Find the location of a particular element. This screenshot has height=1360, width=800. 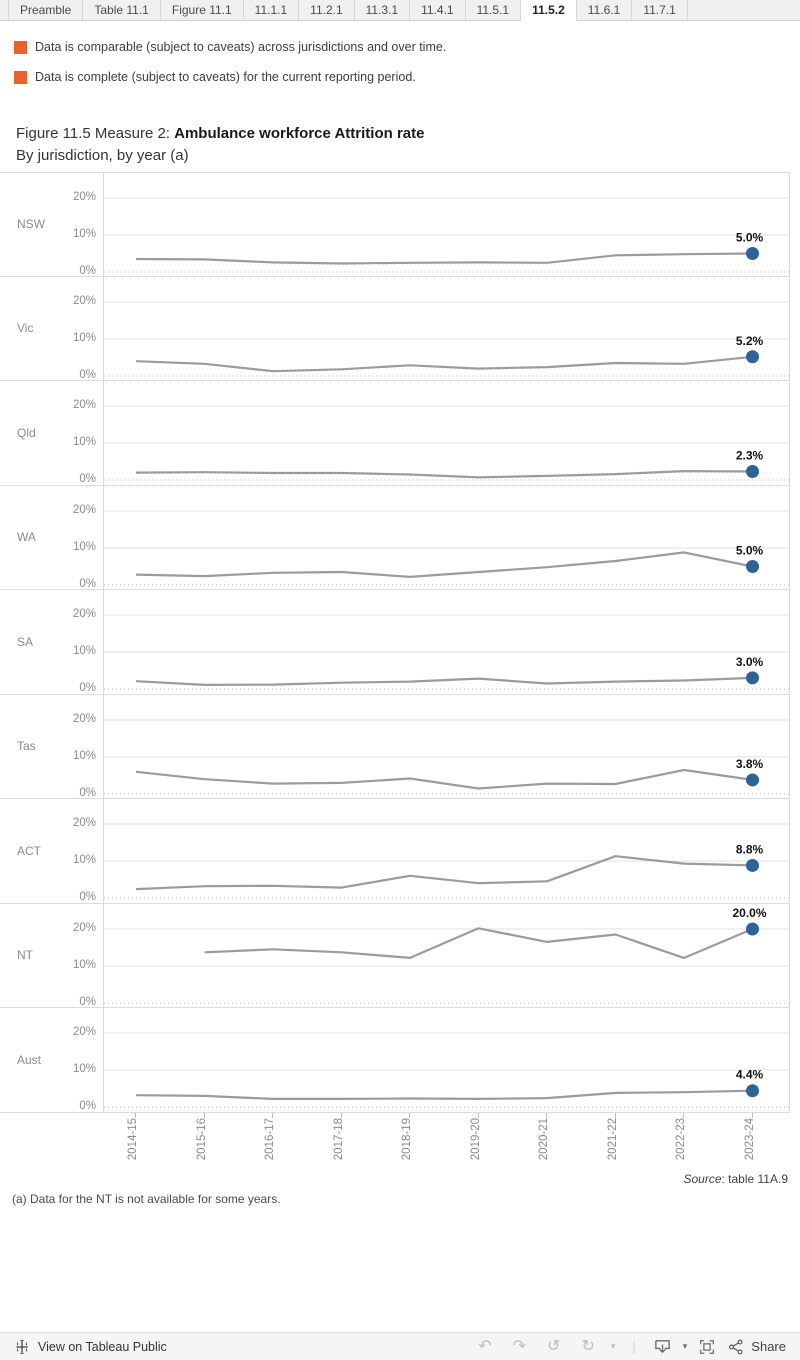

panel-plot: 5.2% is located at coordinates (446, 328).